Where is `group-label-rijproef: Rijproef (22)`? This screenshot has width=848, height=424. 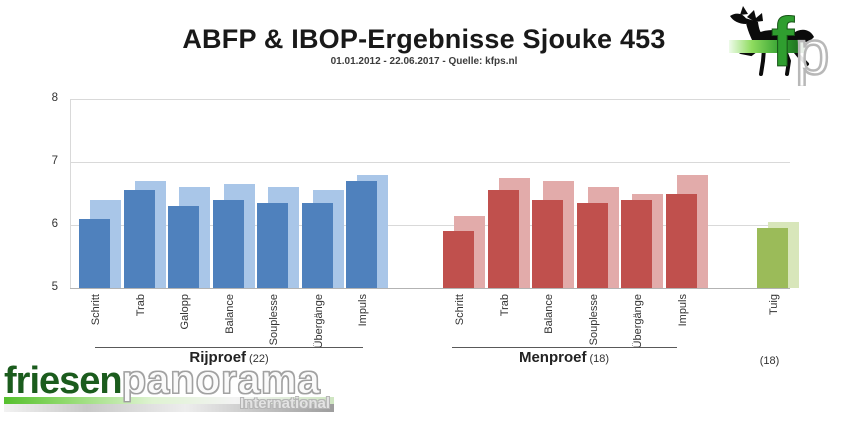
group-label-rijproef: Rijproef (22) is located at coordinates (228, 358).